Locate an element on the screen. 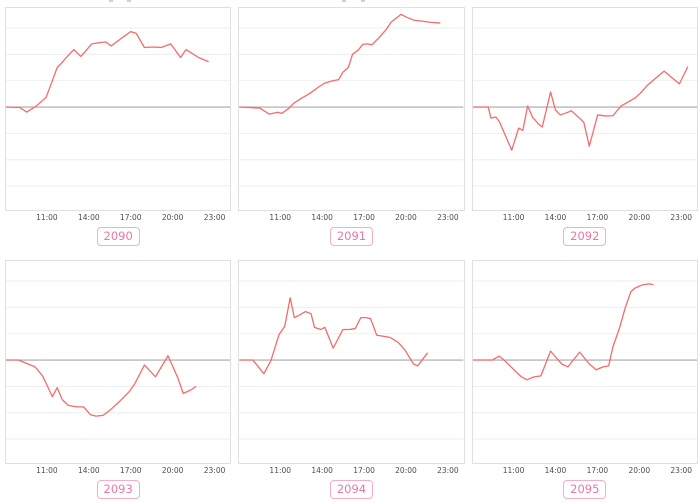  station-id-badge: 2091 is located at coordinates (351, 236).